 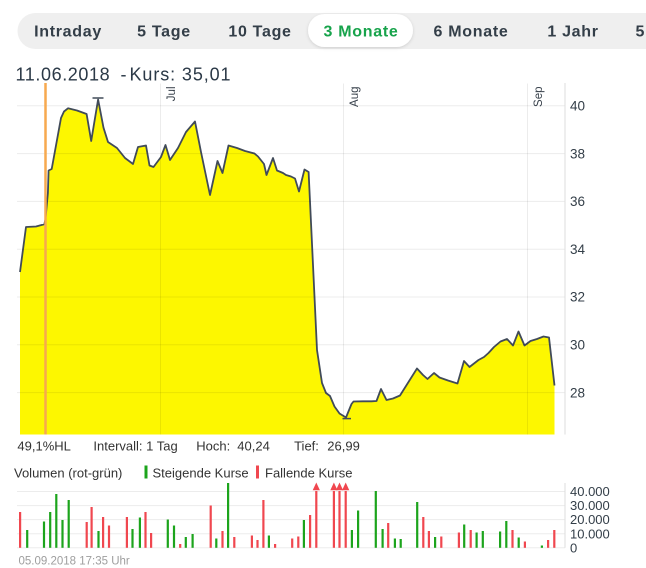 What do you see at coordinates (577, 201) in the screenshot?
I see `svg-text: 36` at bounding box center [577, 201].